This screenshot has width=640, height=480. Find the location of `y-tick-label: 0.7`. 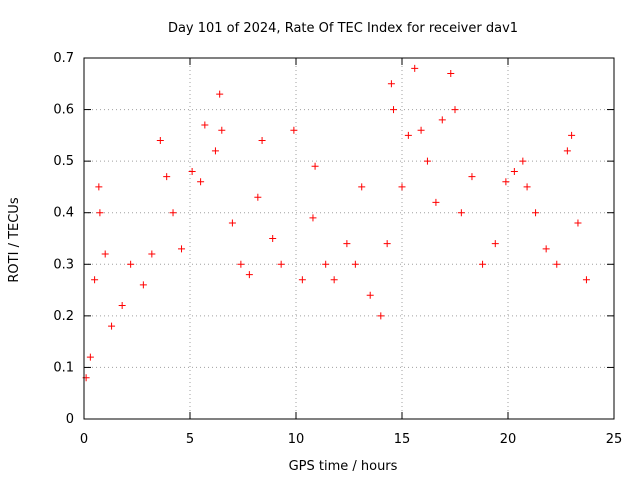

y-tick-label: 0.7 is located at coordinates (63, 58).